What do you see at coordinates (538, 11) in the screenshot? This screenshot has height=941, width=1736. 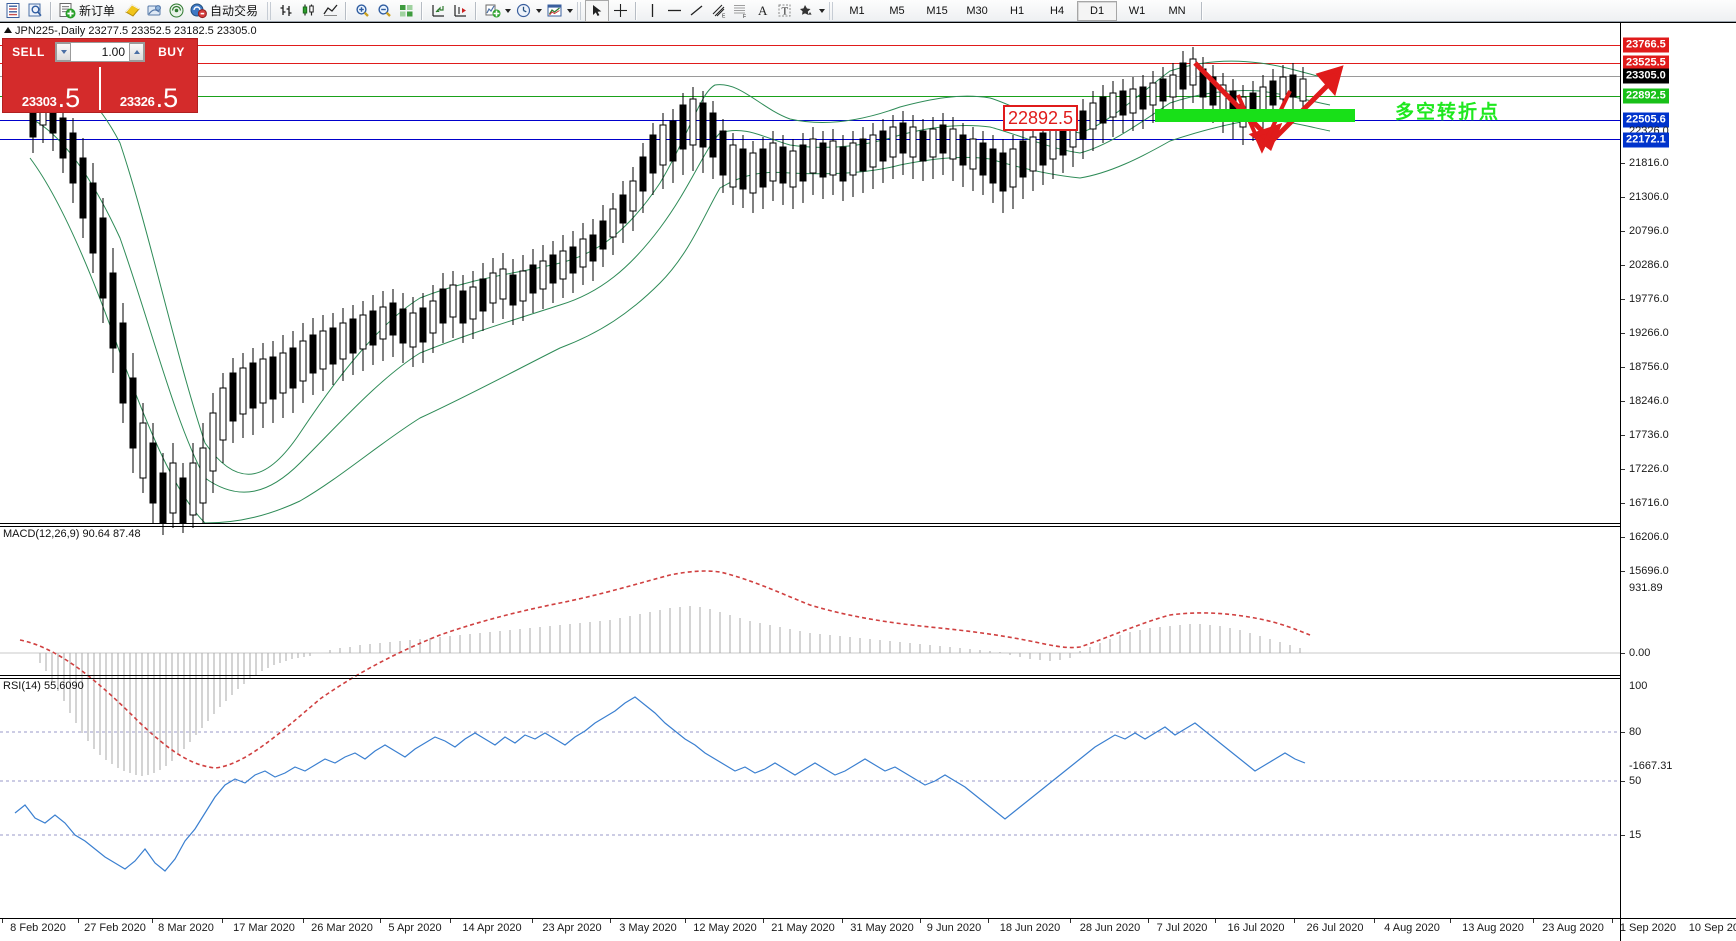 I see `period-dropdown-caret` at bounding box center [538, 11].